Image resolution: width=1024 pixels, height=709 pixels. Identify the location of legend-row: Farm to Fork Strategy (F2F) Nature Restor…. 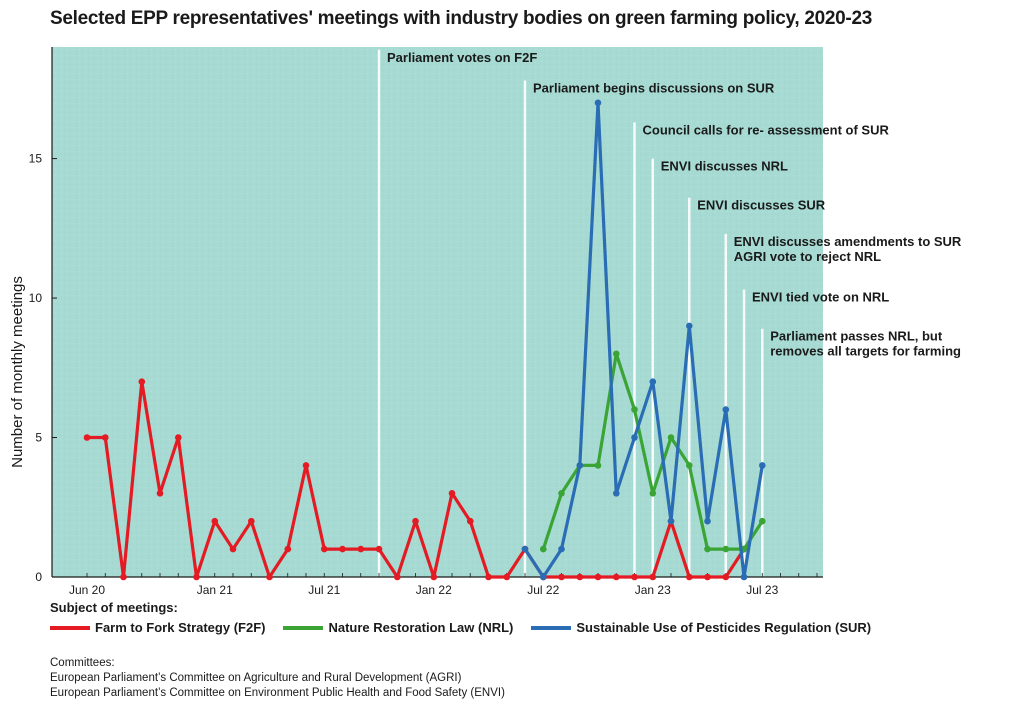
(465, 627).